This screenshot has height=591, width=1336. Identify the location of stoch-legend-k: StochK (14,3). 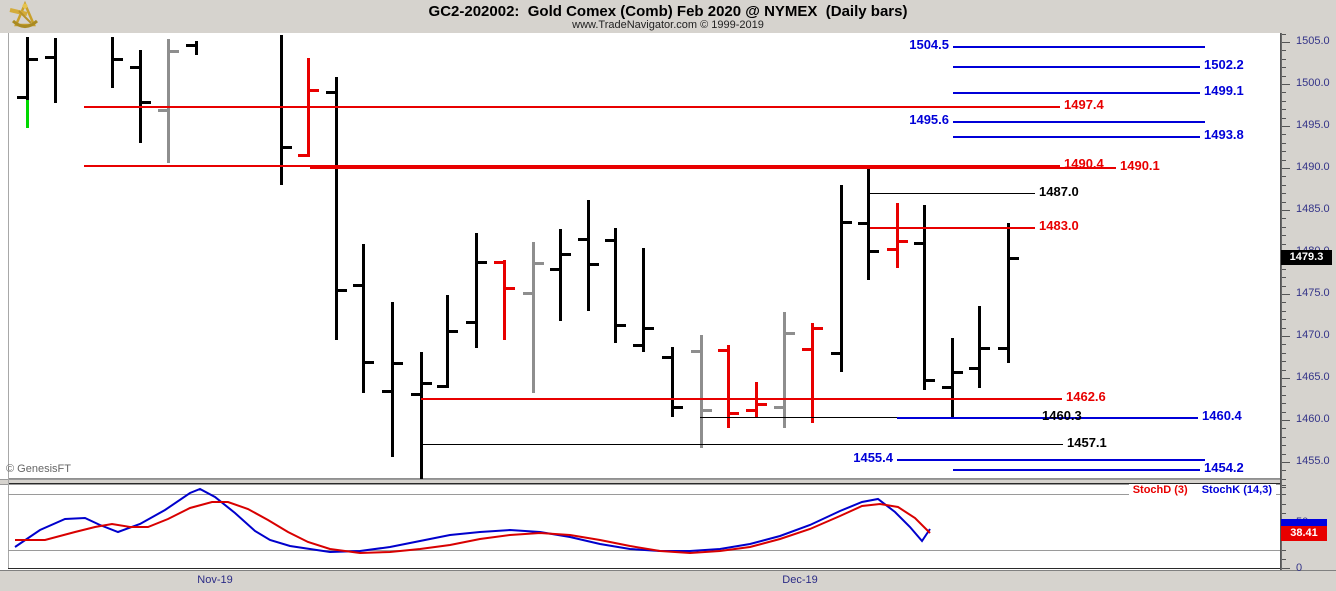
(1236, 490).